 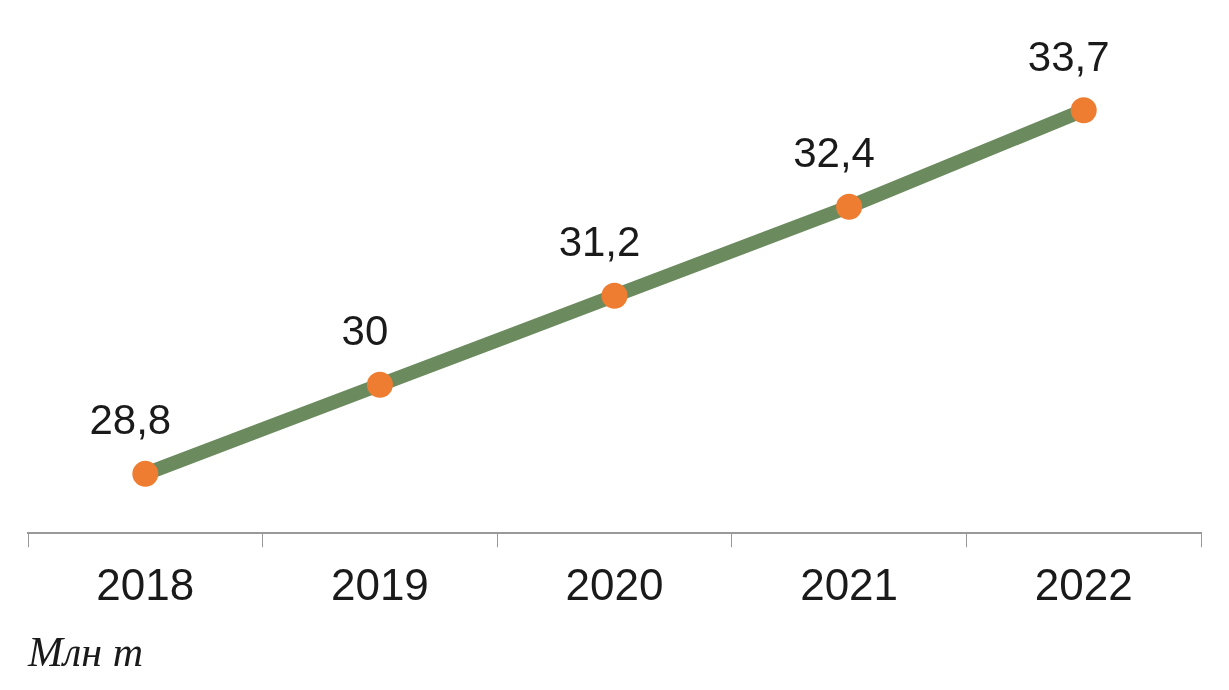 I want to click on x-tick-label: 2022, so click(x=1083, y=584).